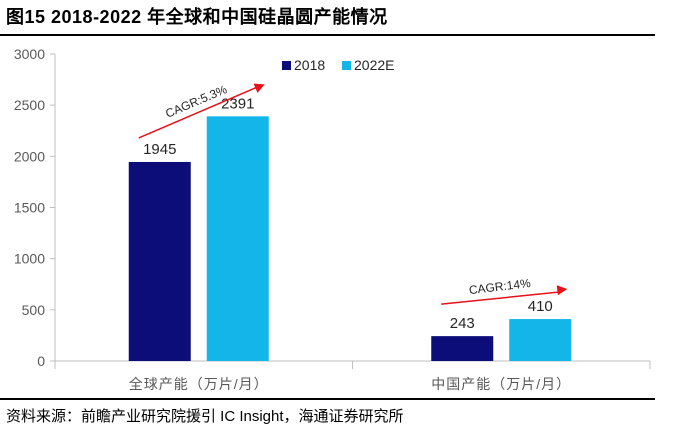 This screenshot has height=443, width=675. What do you see at coordinates (462, 323) in the screenshot?
I see `data-label: 243` at bounding box center [462, 323].